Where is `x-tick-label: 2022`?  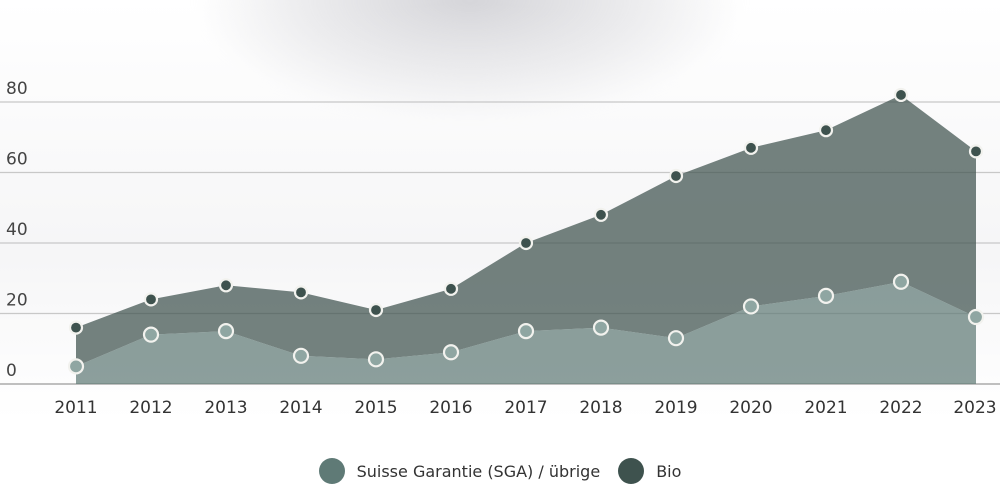
x-tick-label: 2022 is located at coordinates (900, 408).